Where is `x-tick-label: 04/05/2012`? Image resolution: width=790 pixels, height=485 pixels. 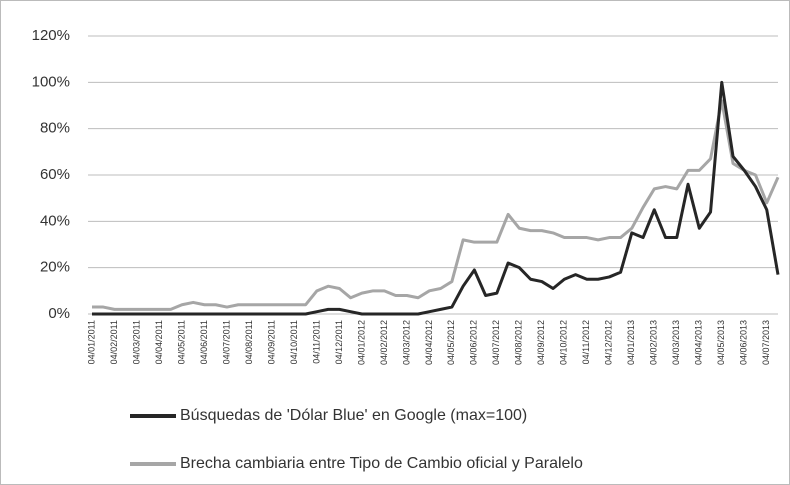 x-tick-label: 04/05/2012 is located at coordinates (451, 342).